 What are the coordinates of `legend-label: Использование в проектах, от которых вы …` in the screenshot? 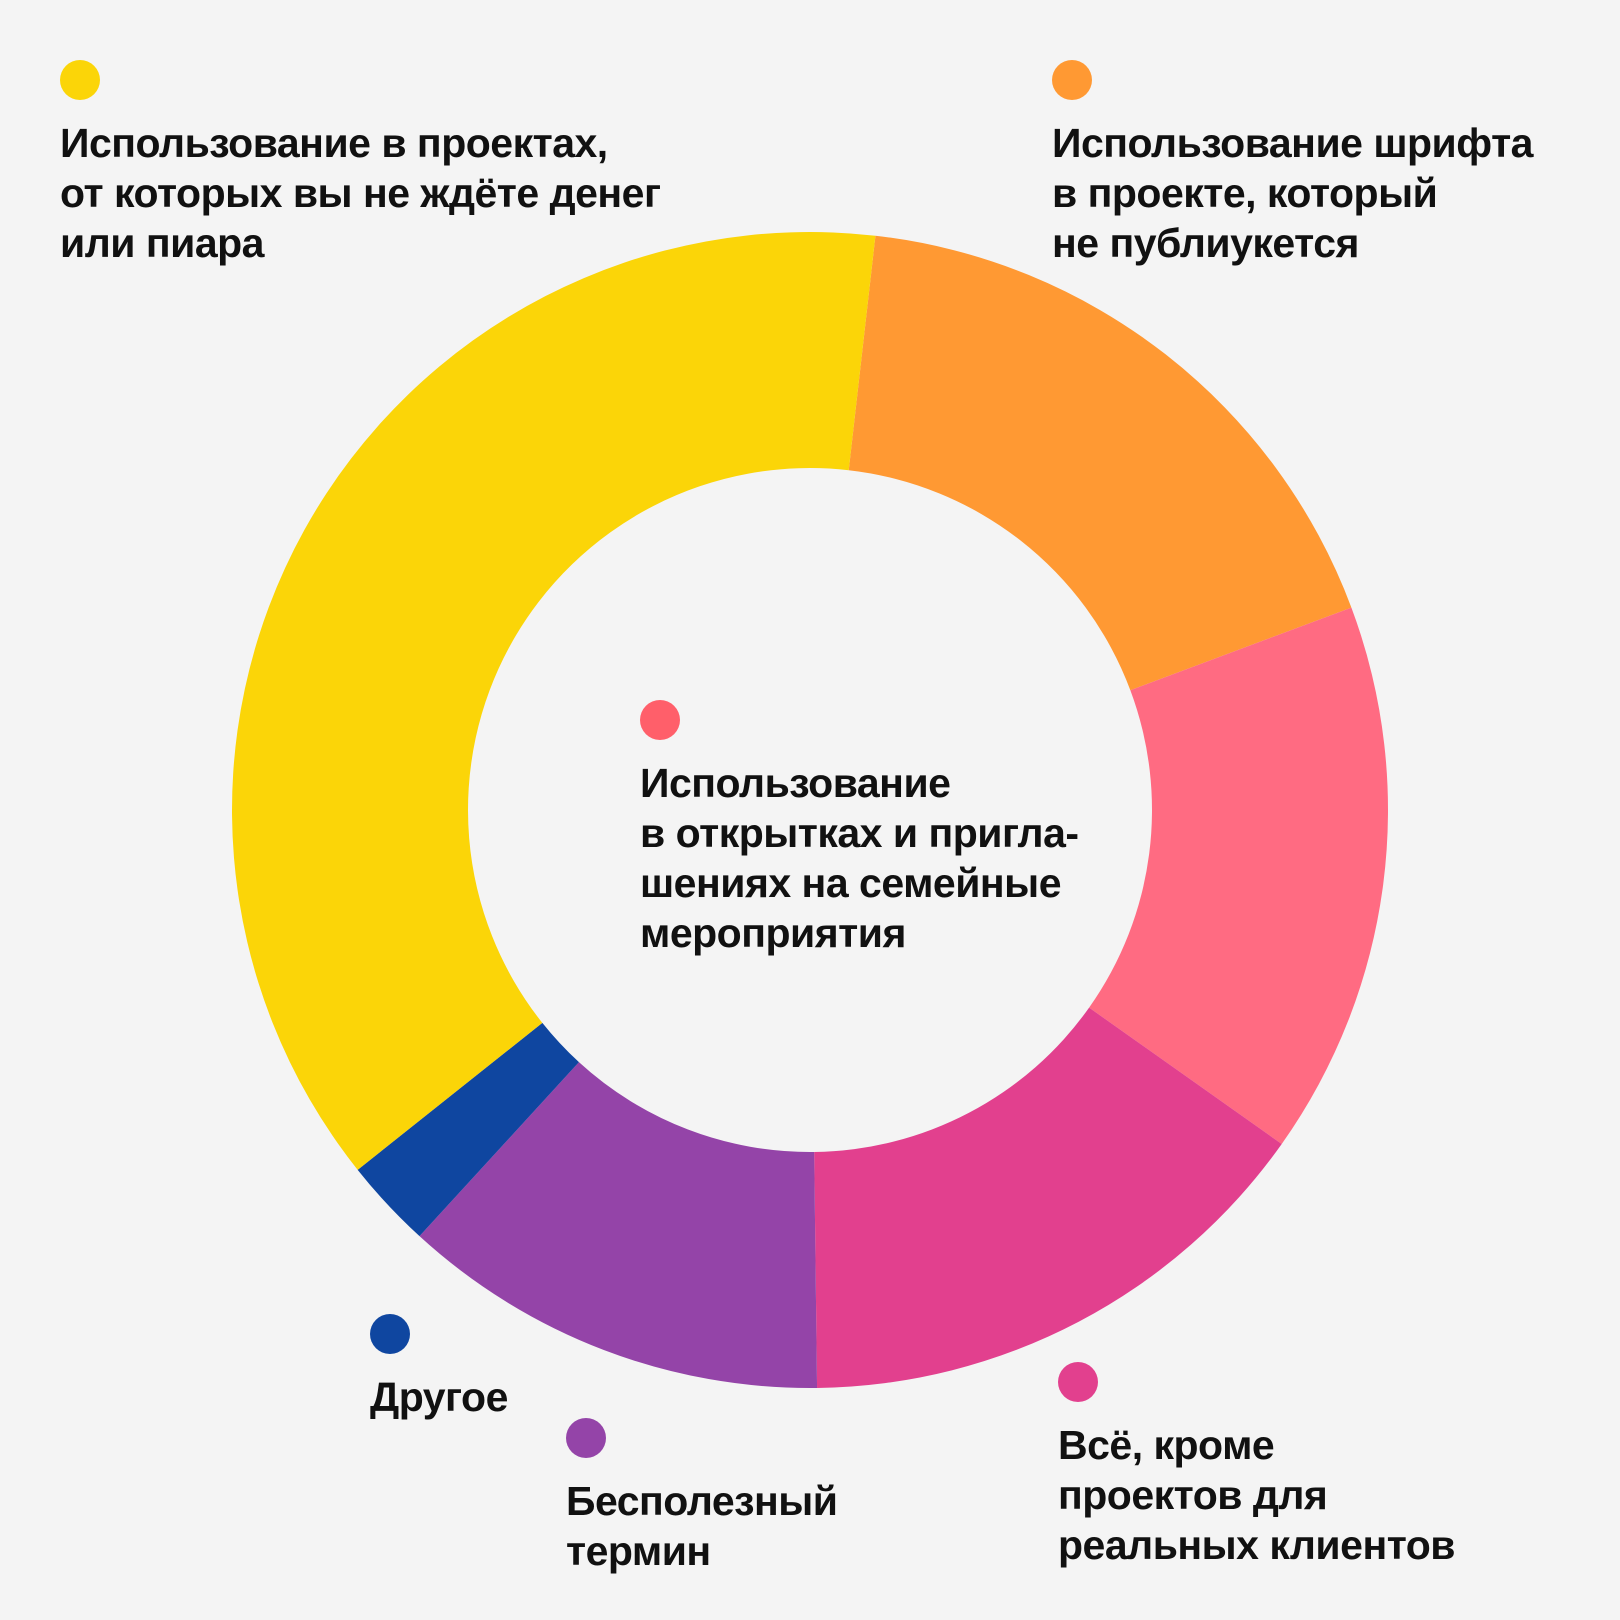 It's located at (360, 193).